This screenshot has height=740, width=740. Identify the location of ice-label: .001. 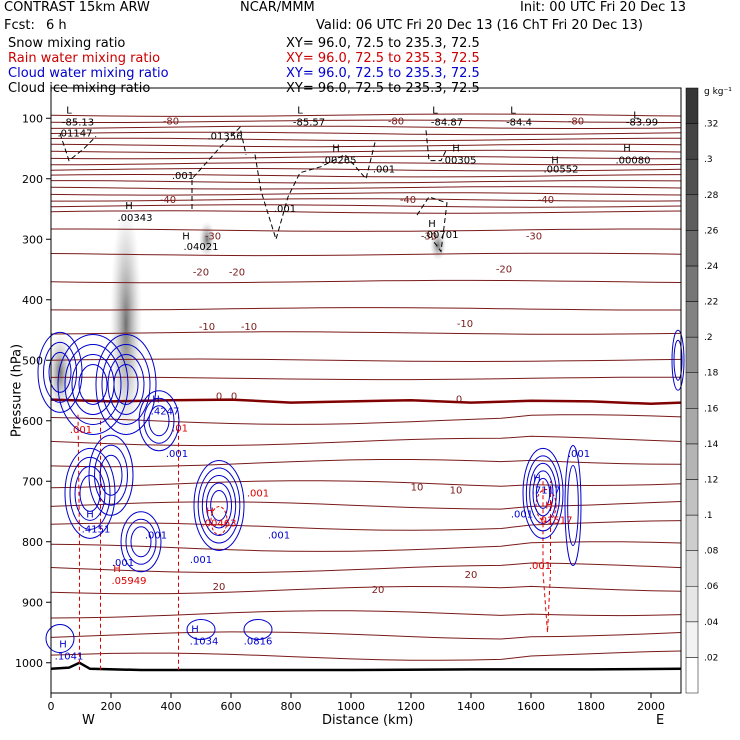
(285, 209).